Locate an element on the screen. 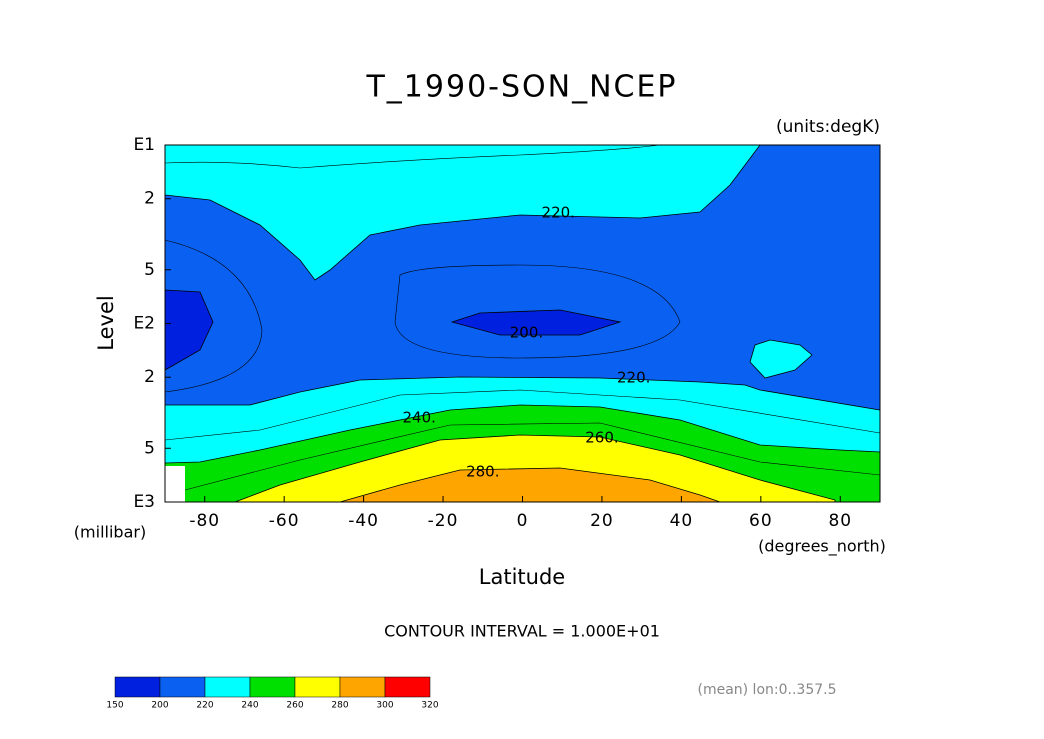 The image size is (1044, 739). x-units: (degrees_north) is located at coordinates (822, 547).